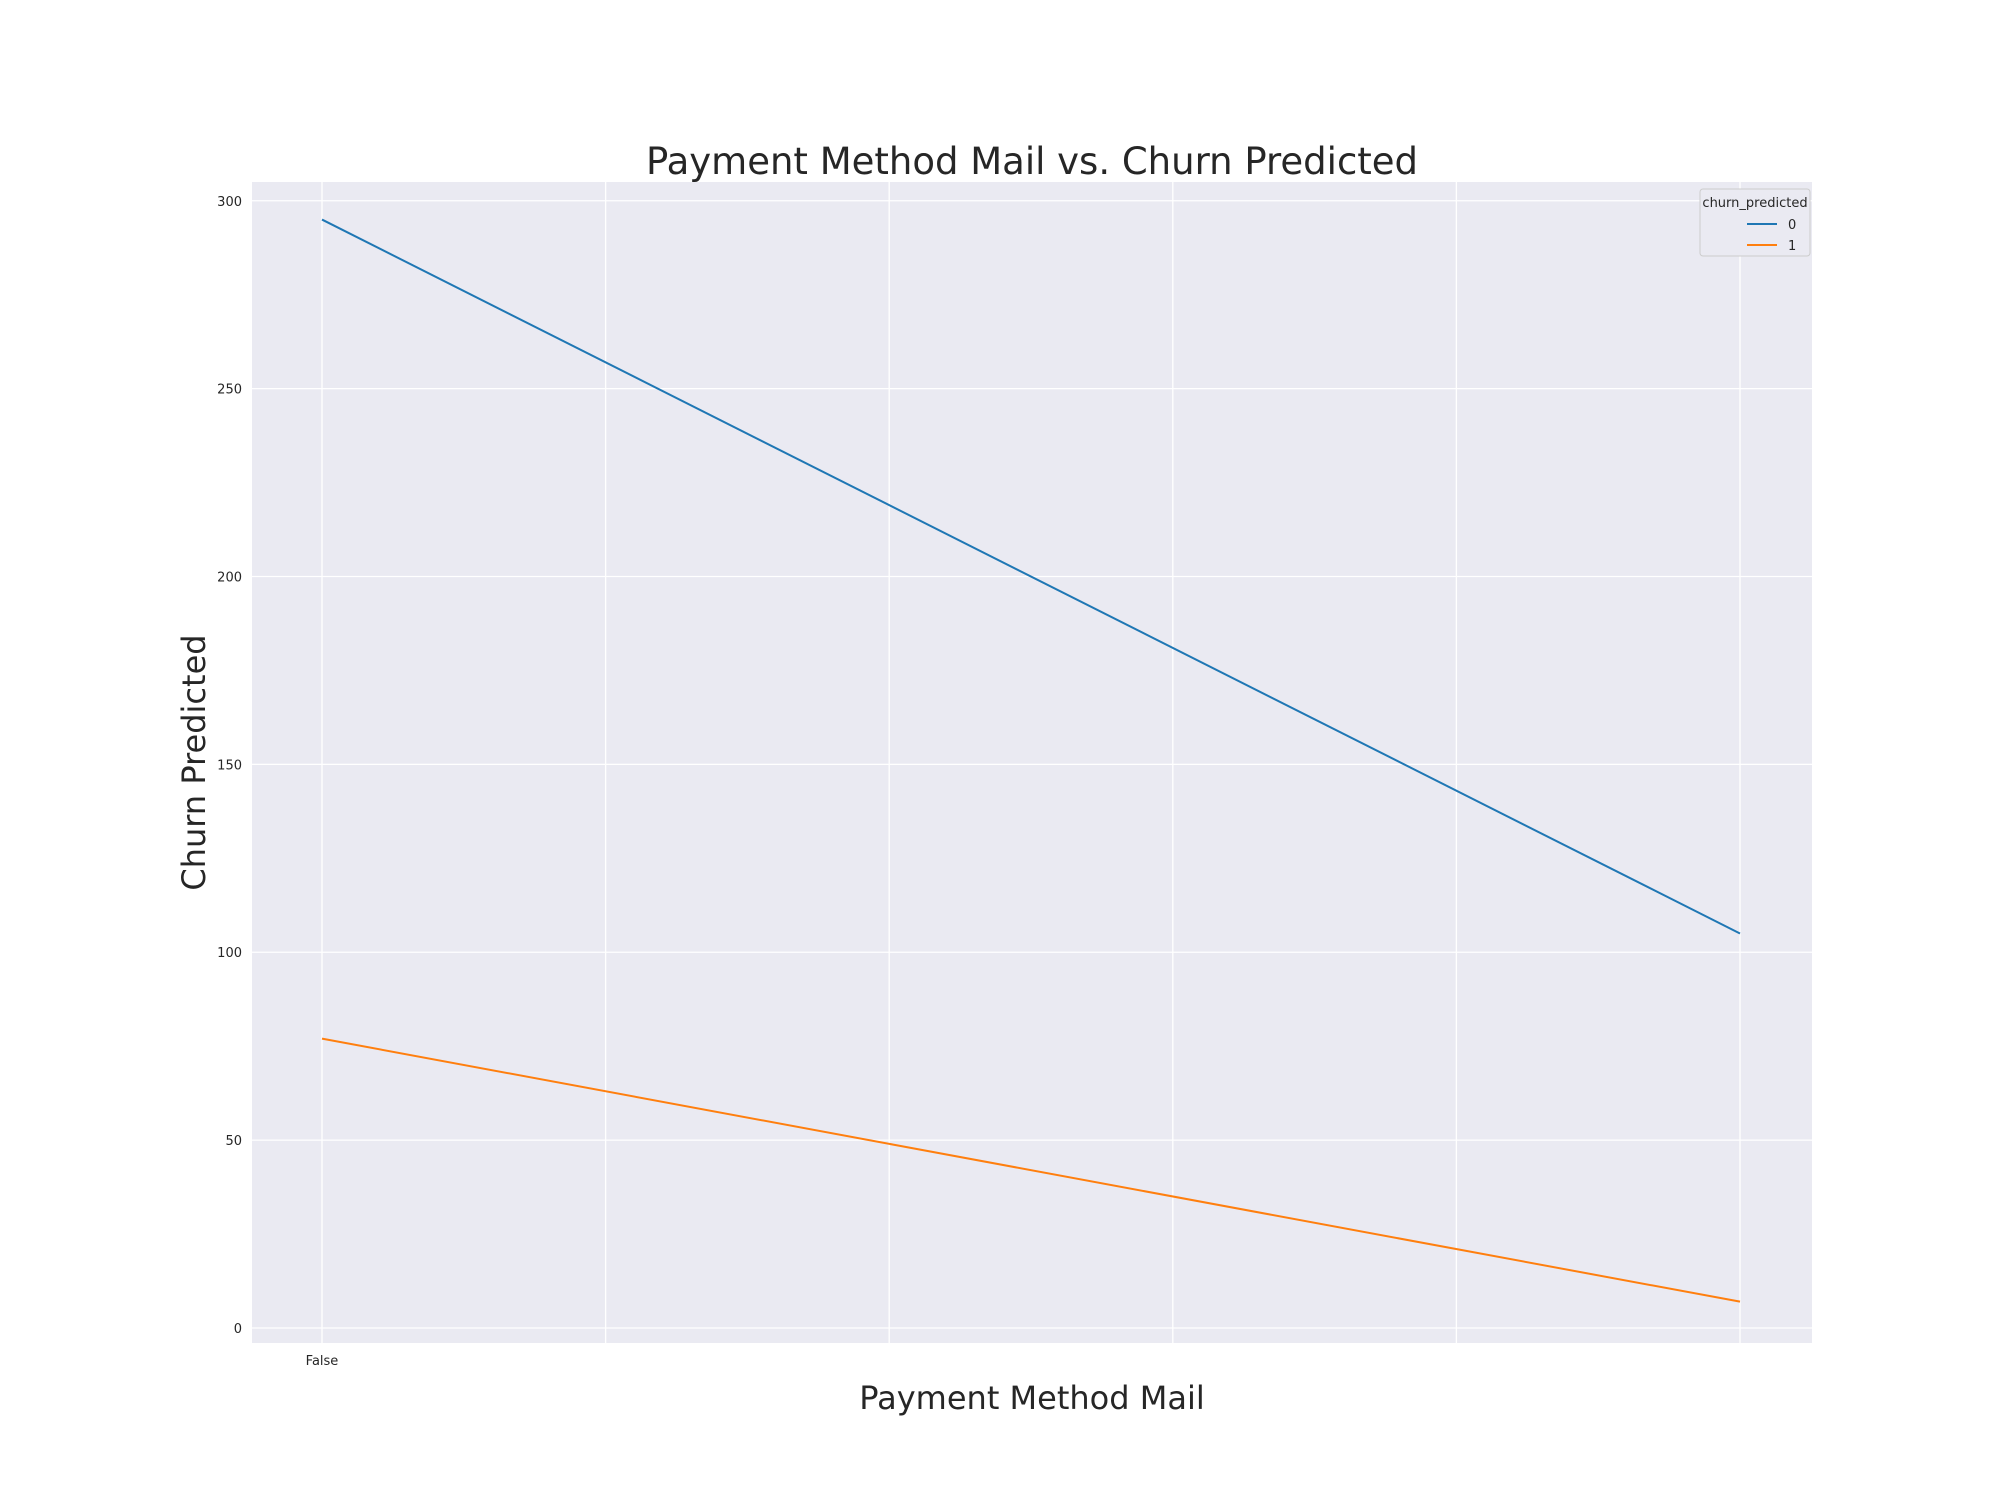 The image size is (2000, 1500). What do you see at coordinates (229, 202) in the screenshot?
I see `y-tick-label-6: 300` at bounding box center [229, 202].